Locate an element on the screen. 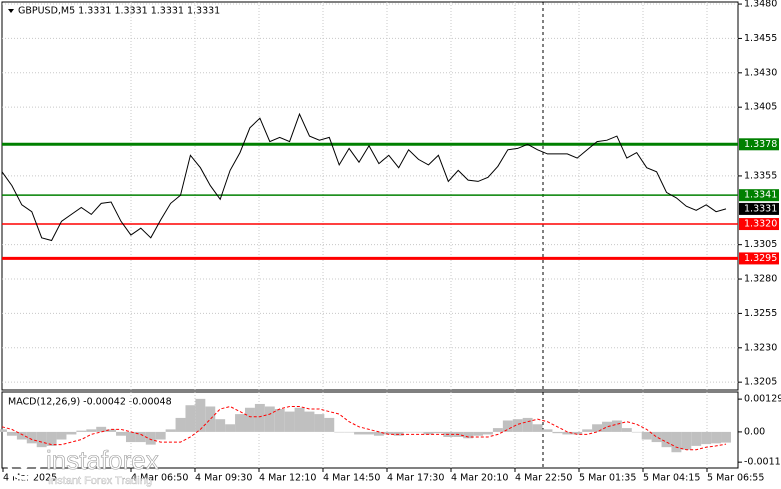 The height and width of the screenshot is (489, 781). x-tick-label: 4 Mar 20:10 is located at coordinates (479, 478).